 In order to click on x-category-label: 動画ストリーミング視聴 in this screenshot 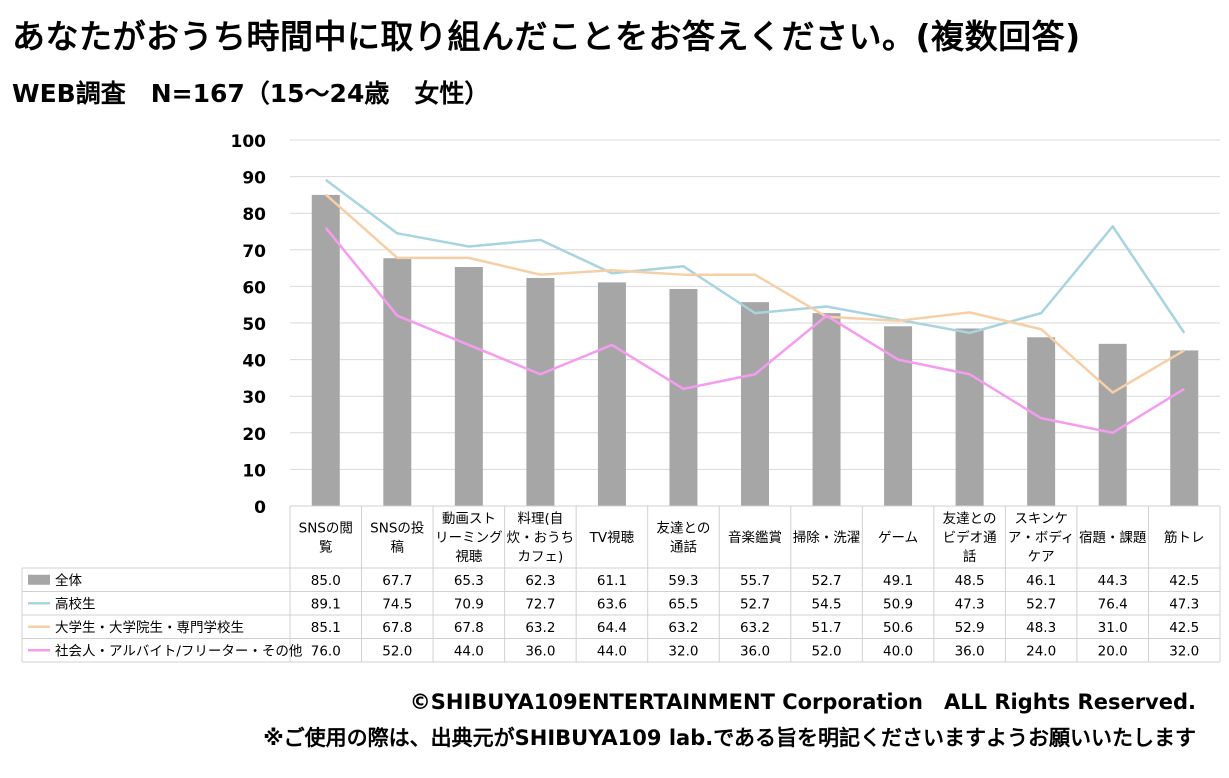, I will do `click(469, 538)`.